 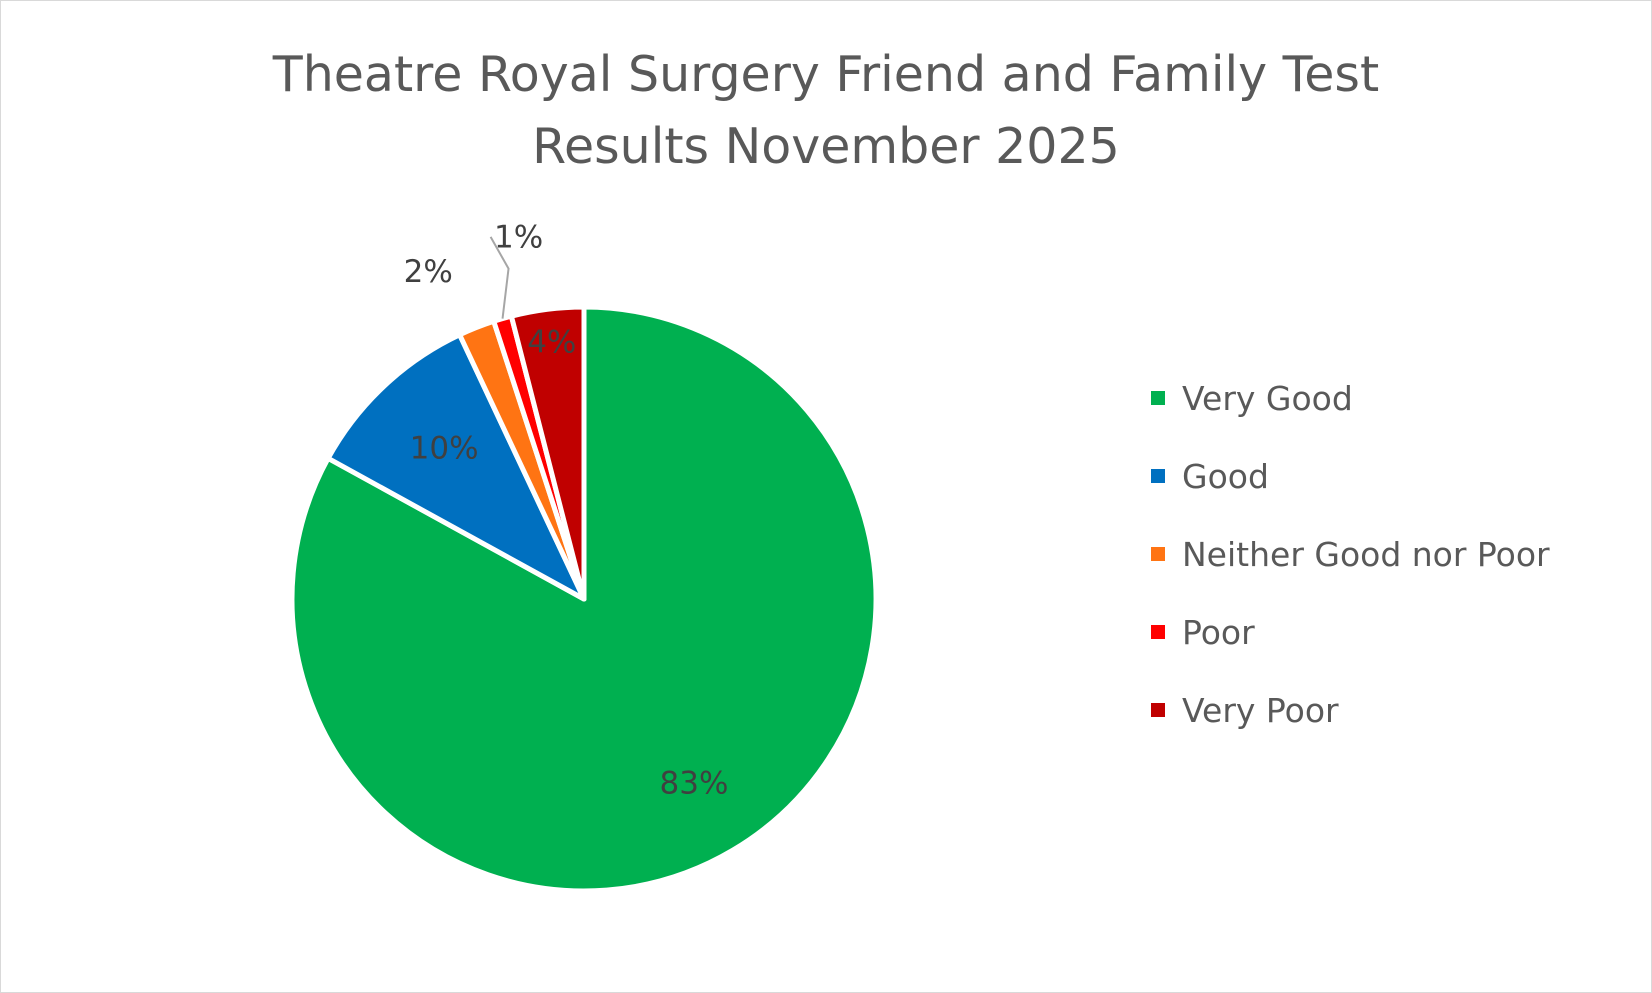 I want to click on legend-item-good: Good, so click(x=1391, y=476).